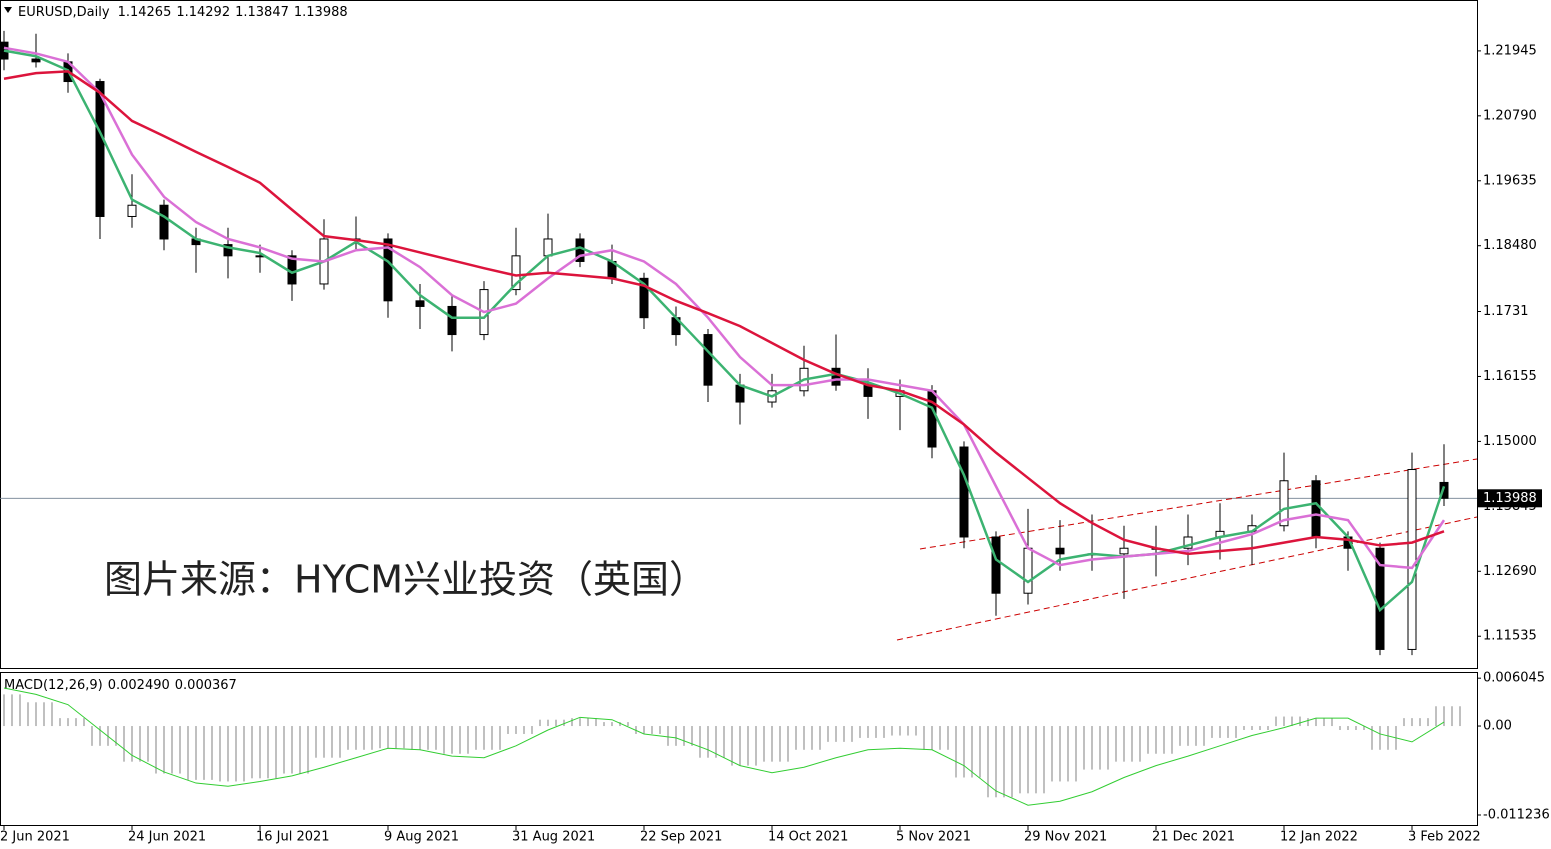 This screenshot has width=1551, height=849. I want to click on watermark: 图片来源：HYCM兴业投资（英国）, so click(405, 580).